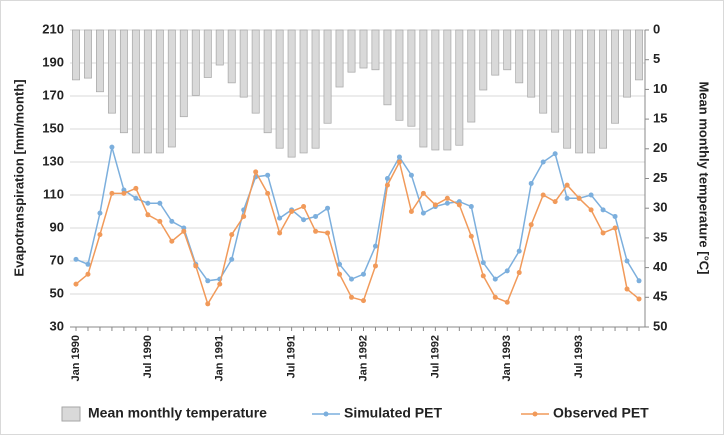 Image resolution: width=724 pixels, height=435 pixels. I want to click on y2-tick-label: 45, so click(660, 296).